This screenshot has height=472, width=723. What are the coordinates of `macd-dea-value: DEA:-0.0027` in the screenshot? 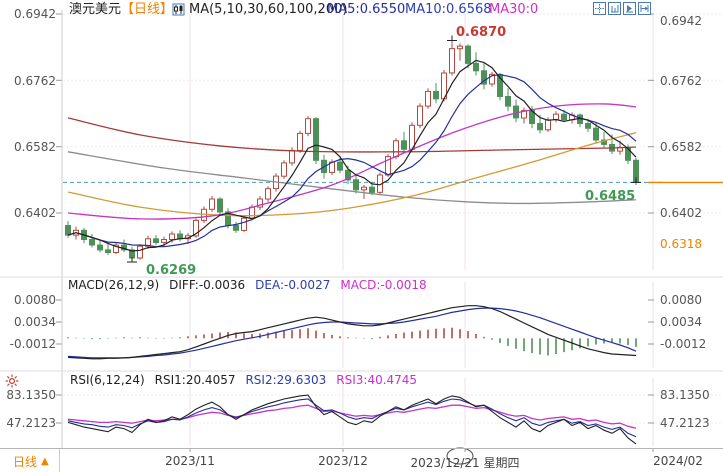 It's located at (293, 285).